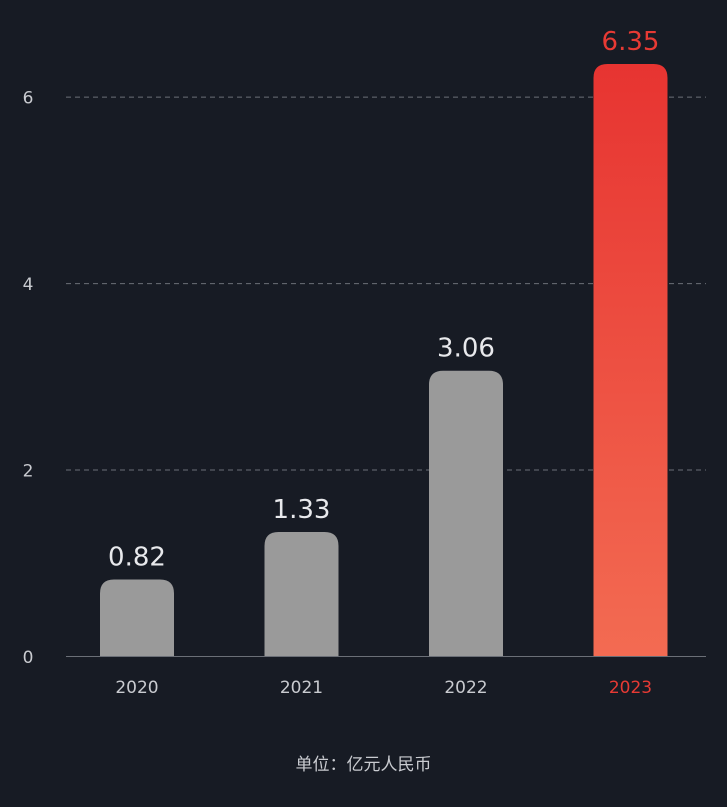 The image size is (727, 807). What do you see at coordinates (28, 472) in the screenshot?
I see `y-tick-label: 2` at bounding box center [28, 472].